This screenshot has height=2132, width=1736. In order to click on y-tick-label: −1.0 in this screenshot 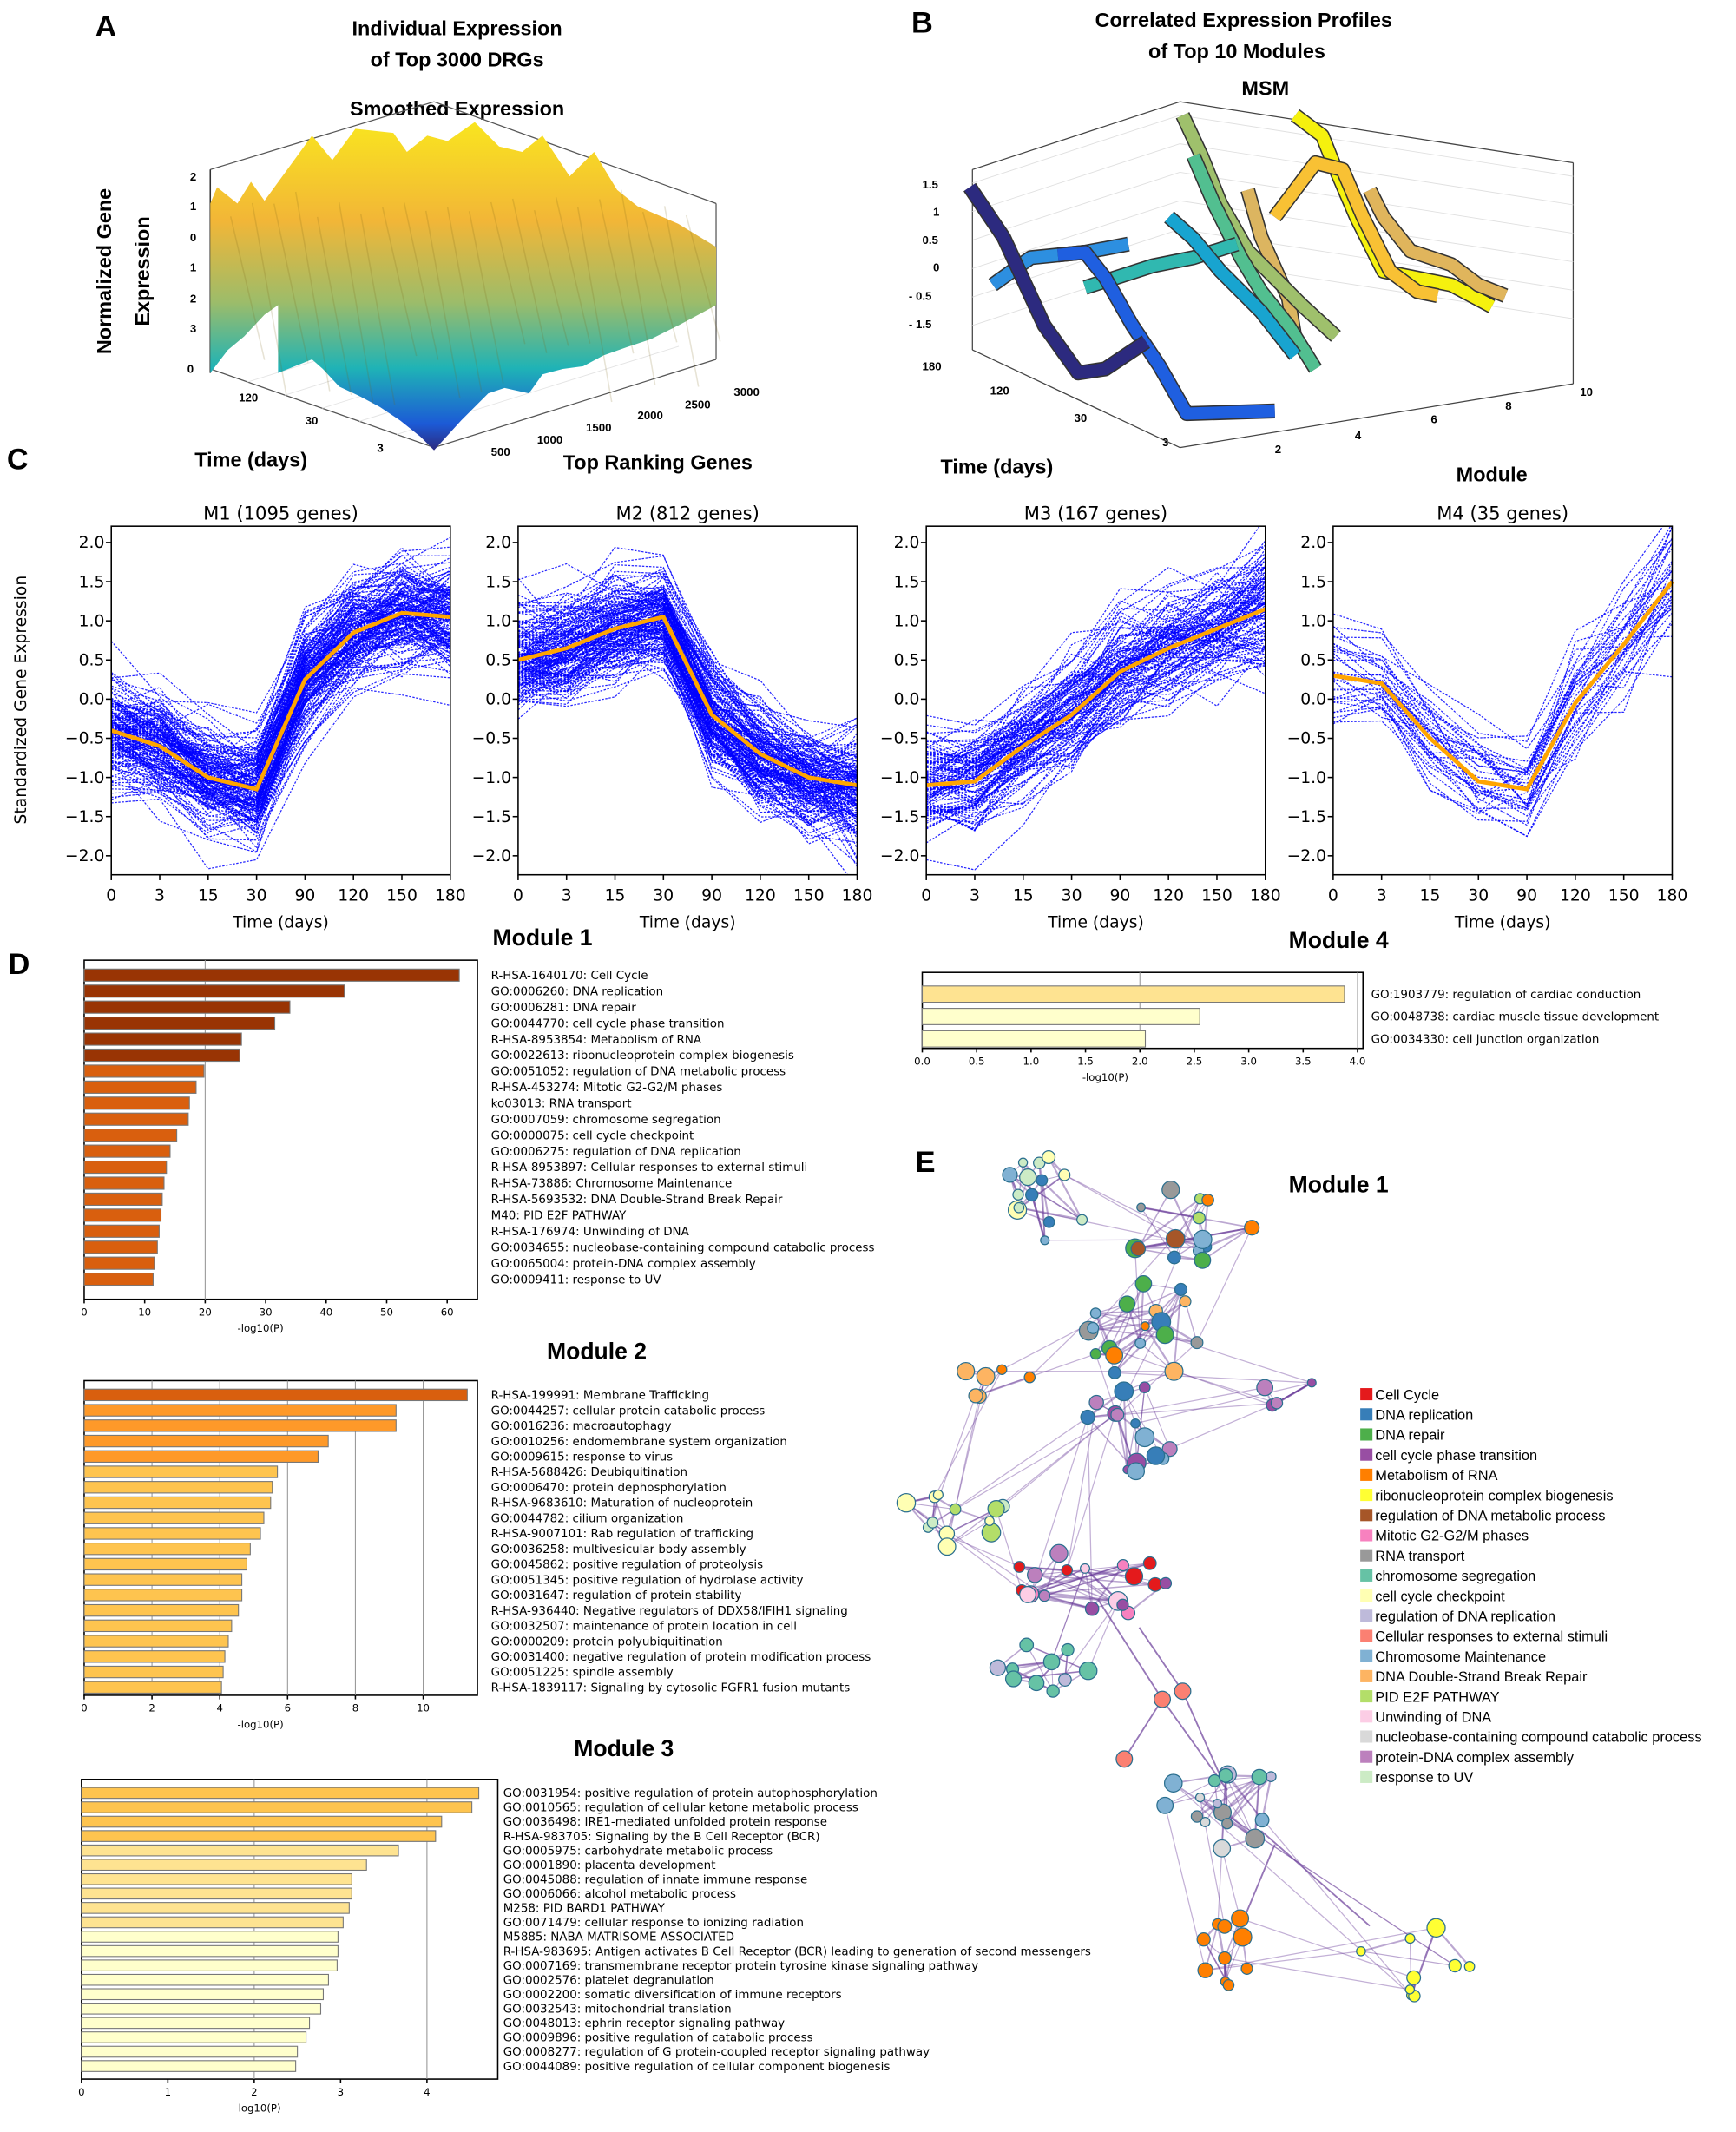, I will do `click(85, 778)`.